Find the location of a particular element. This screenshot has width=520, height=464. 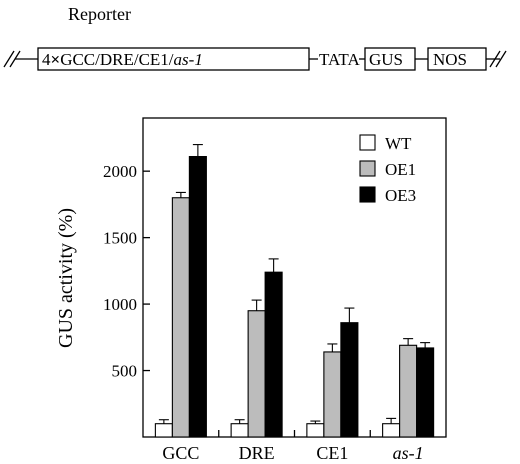

right-break-mark is located at coordinates (496, 59).